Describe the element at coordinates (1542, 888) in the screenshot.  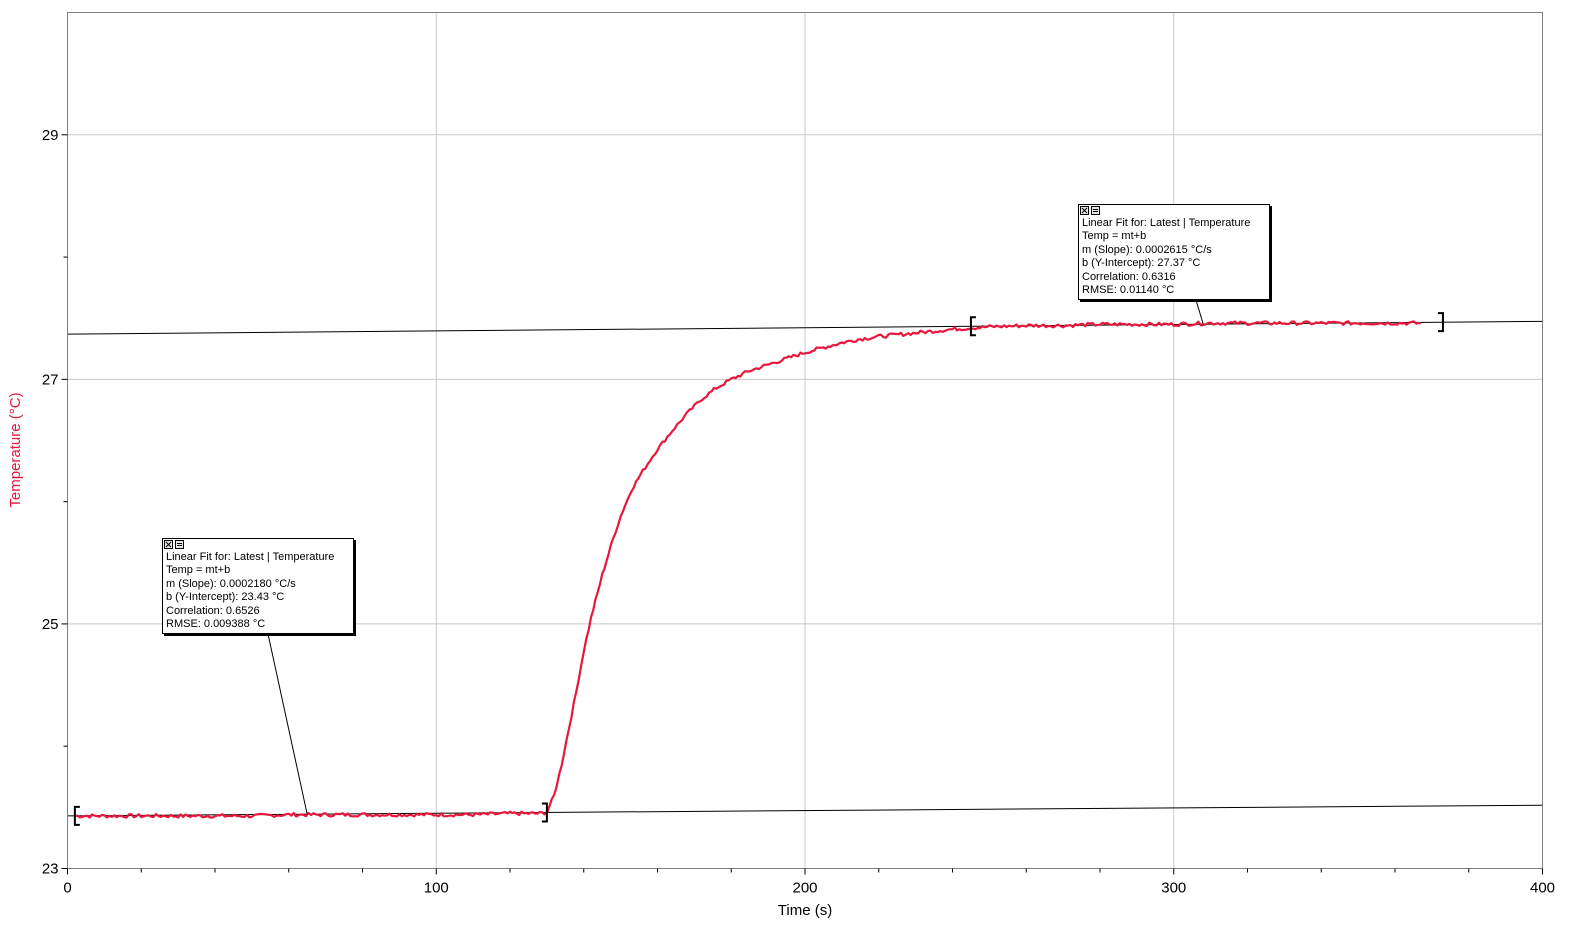
I see `x-tick-label: 400` at that location.